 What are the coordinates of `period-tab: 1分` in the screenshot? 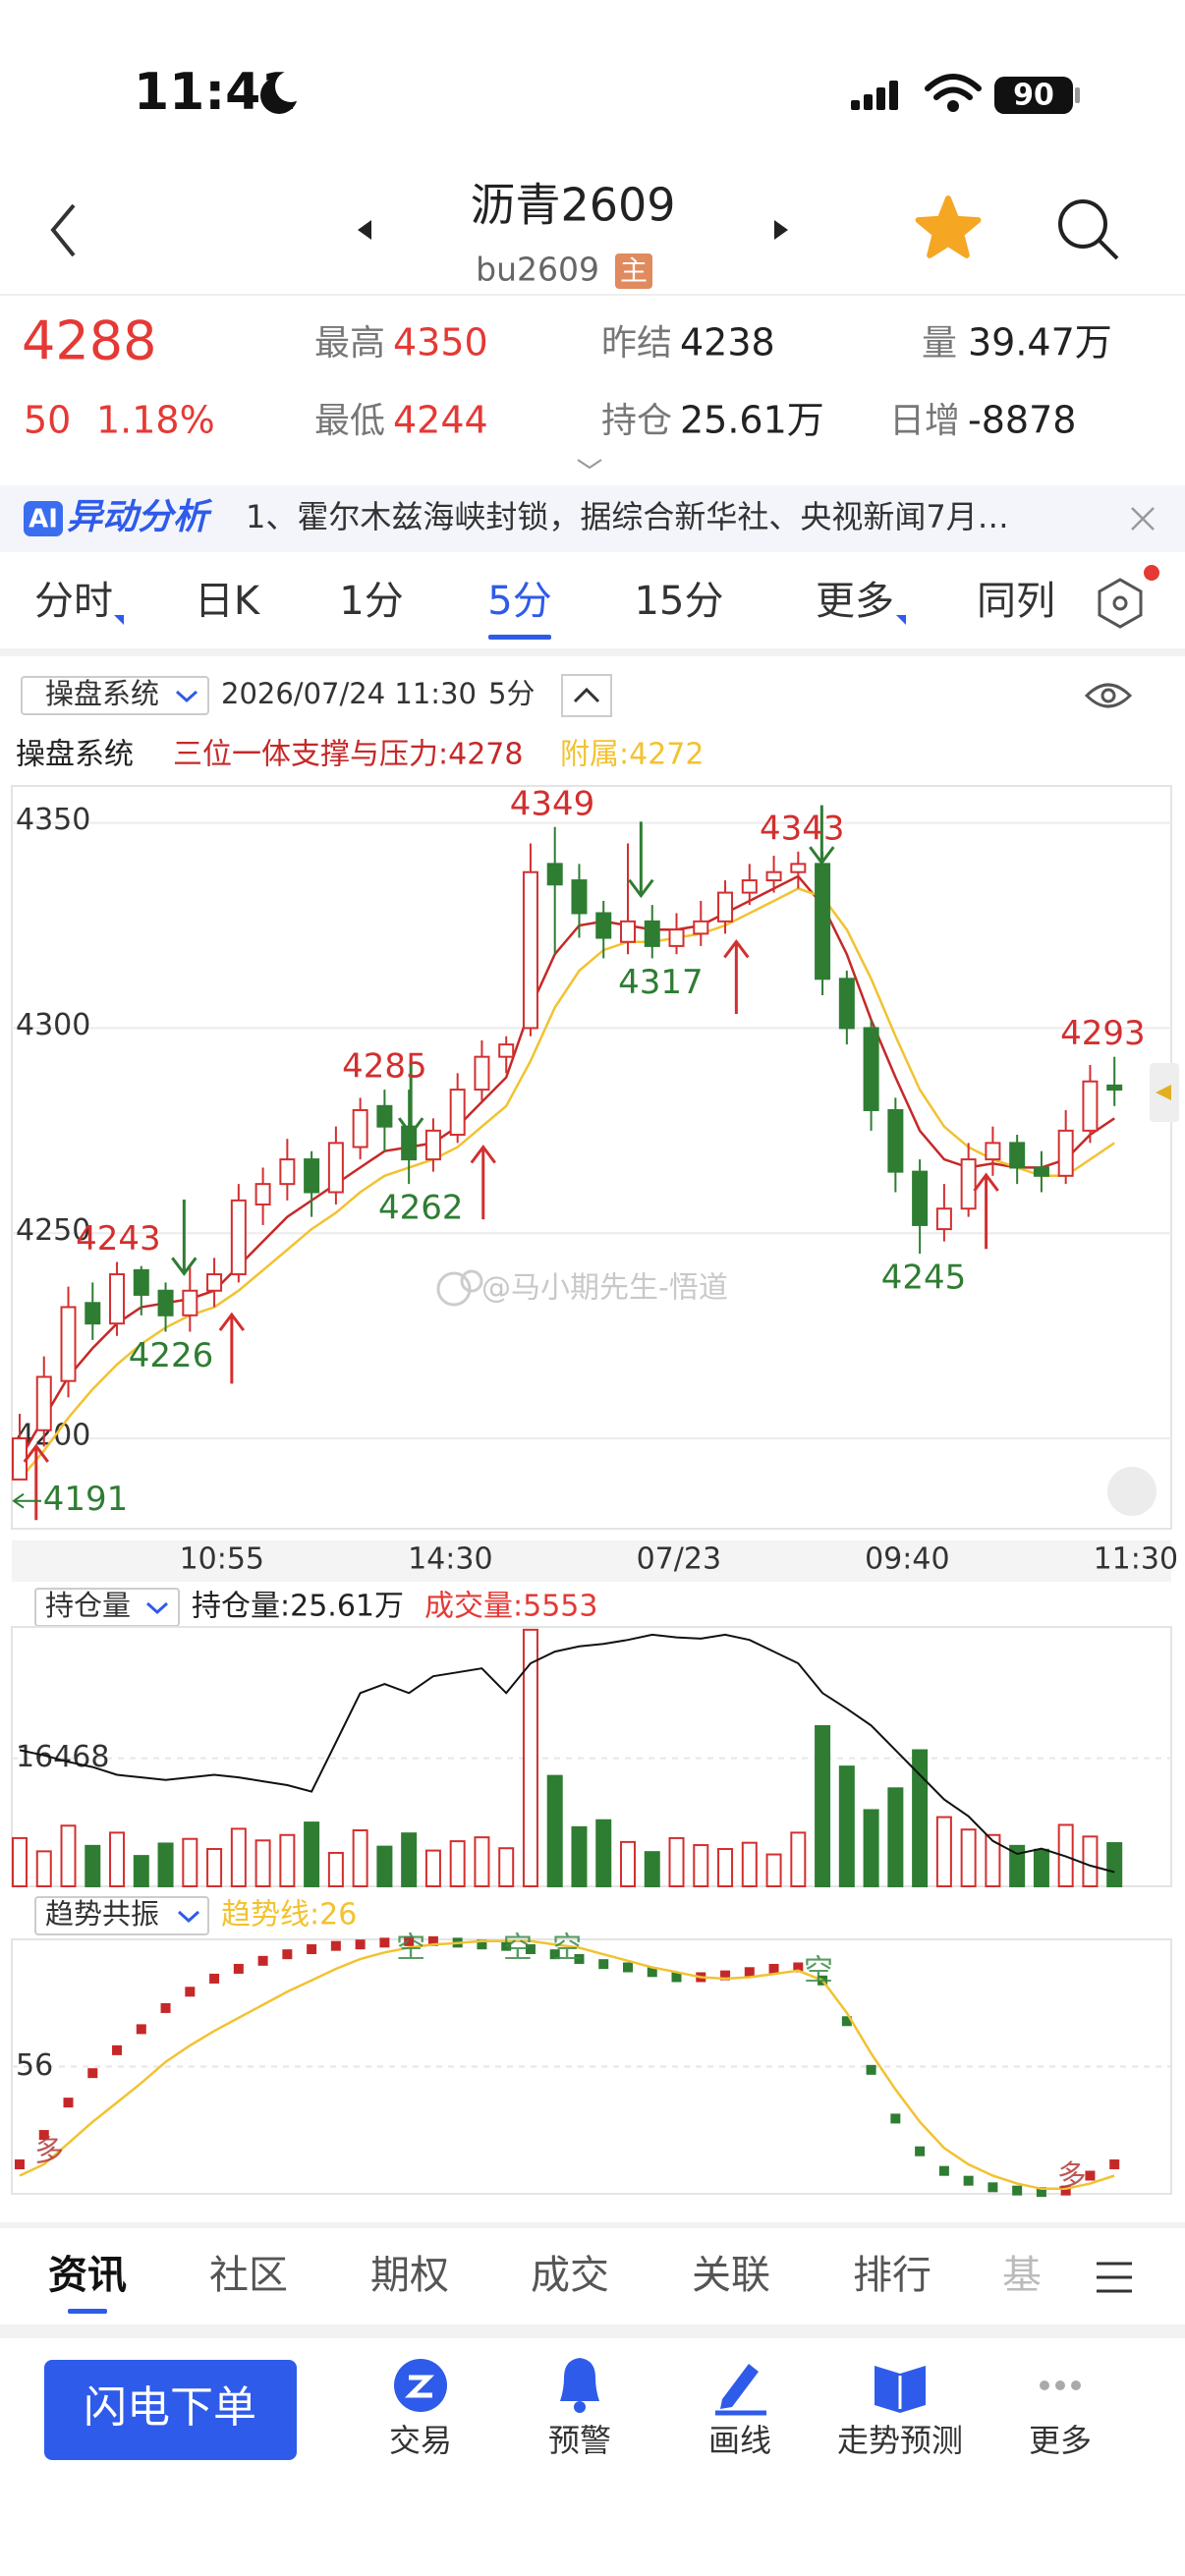 It's located at (371, 601).